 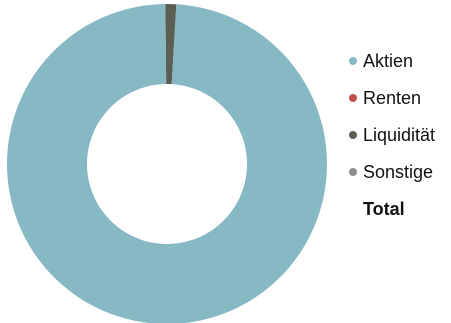 What do you see at coordinates (171, 44) in the screenshot?
I see `slice-liquidität` at bounding box center [171, 44].